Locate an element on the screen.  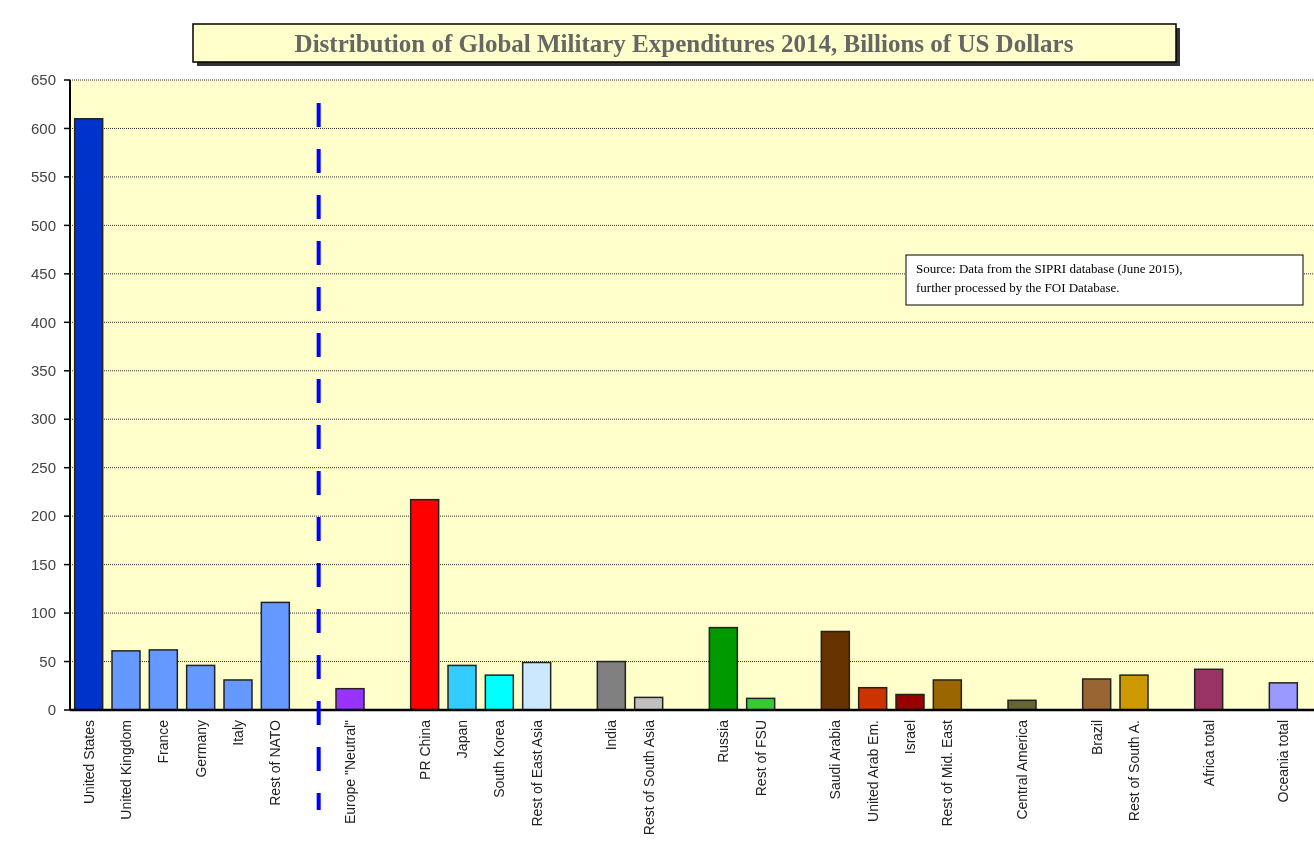
y-tick-label: 500 is located at coordinates (43, 225).